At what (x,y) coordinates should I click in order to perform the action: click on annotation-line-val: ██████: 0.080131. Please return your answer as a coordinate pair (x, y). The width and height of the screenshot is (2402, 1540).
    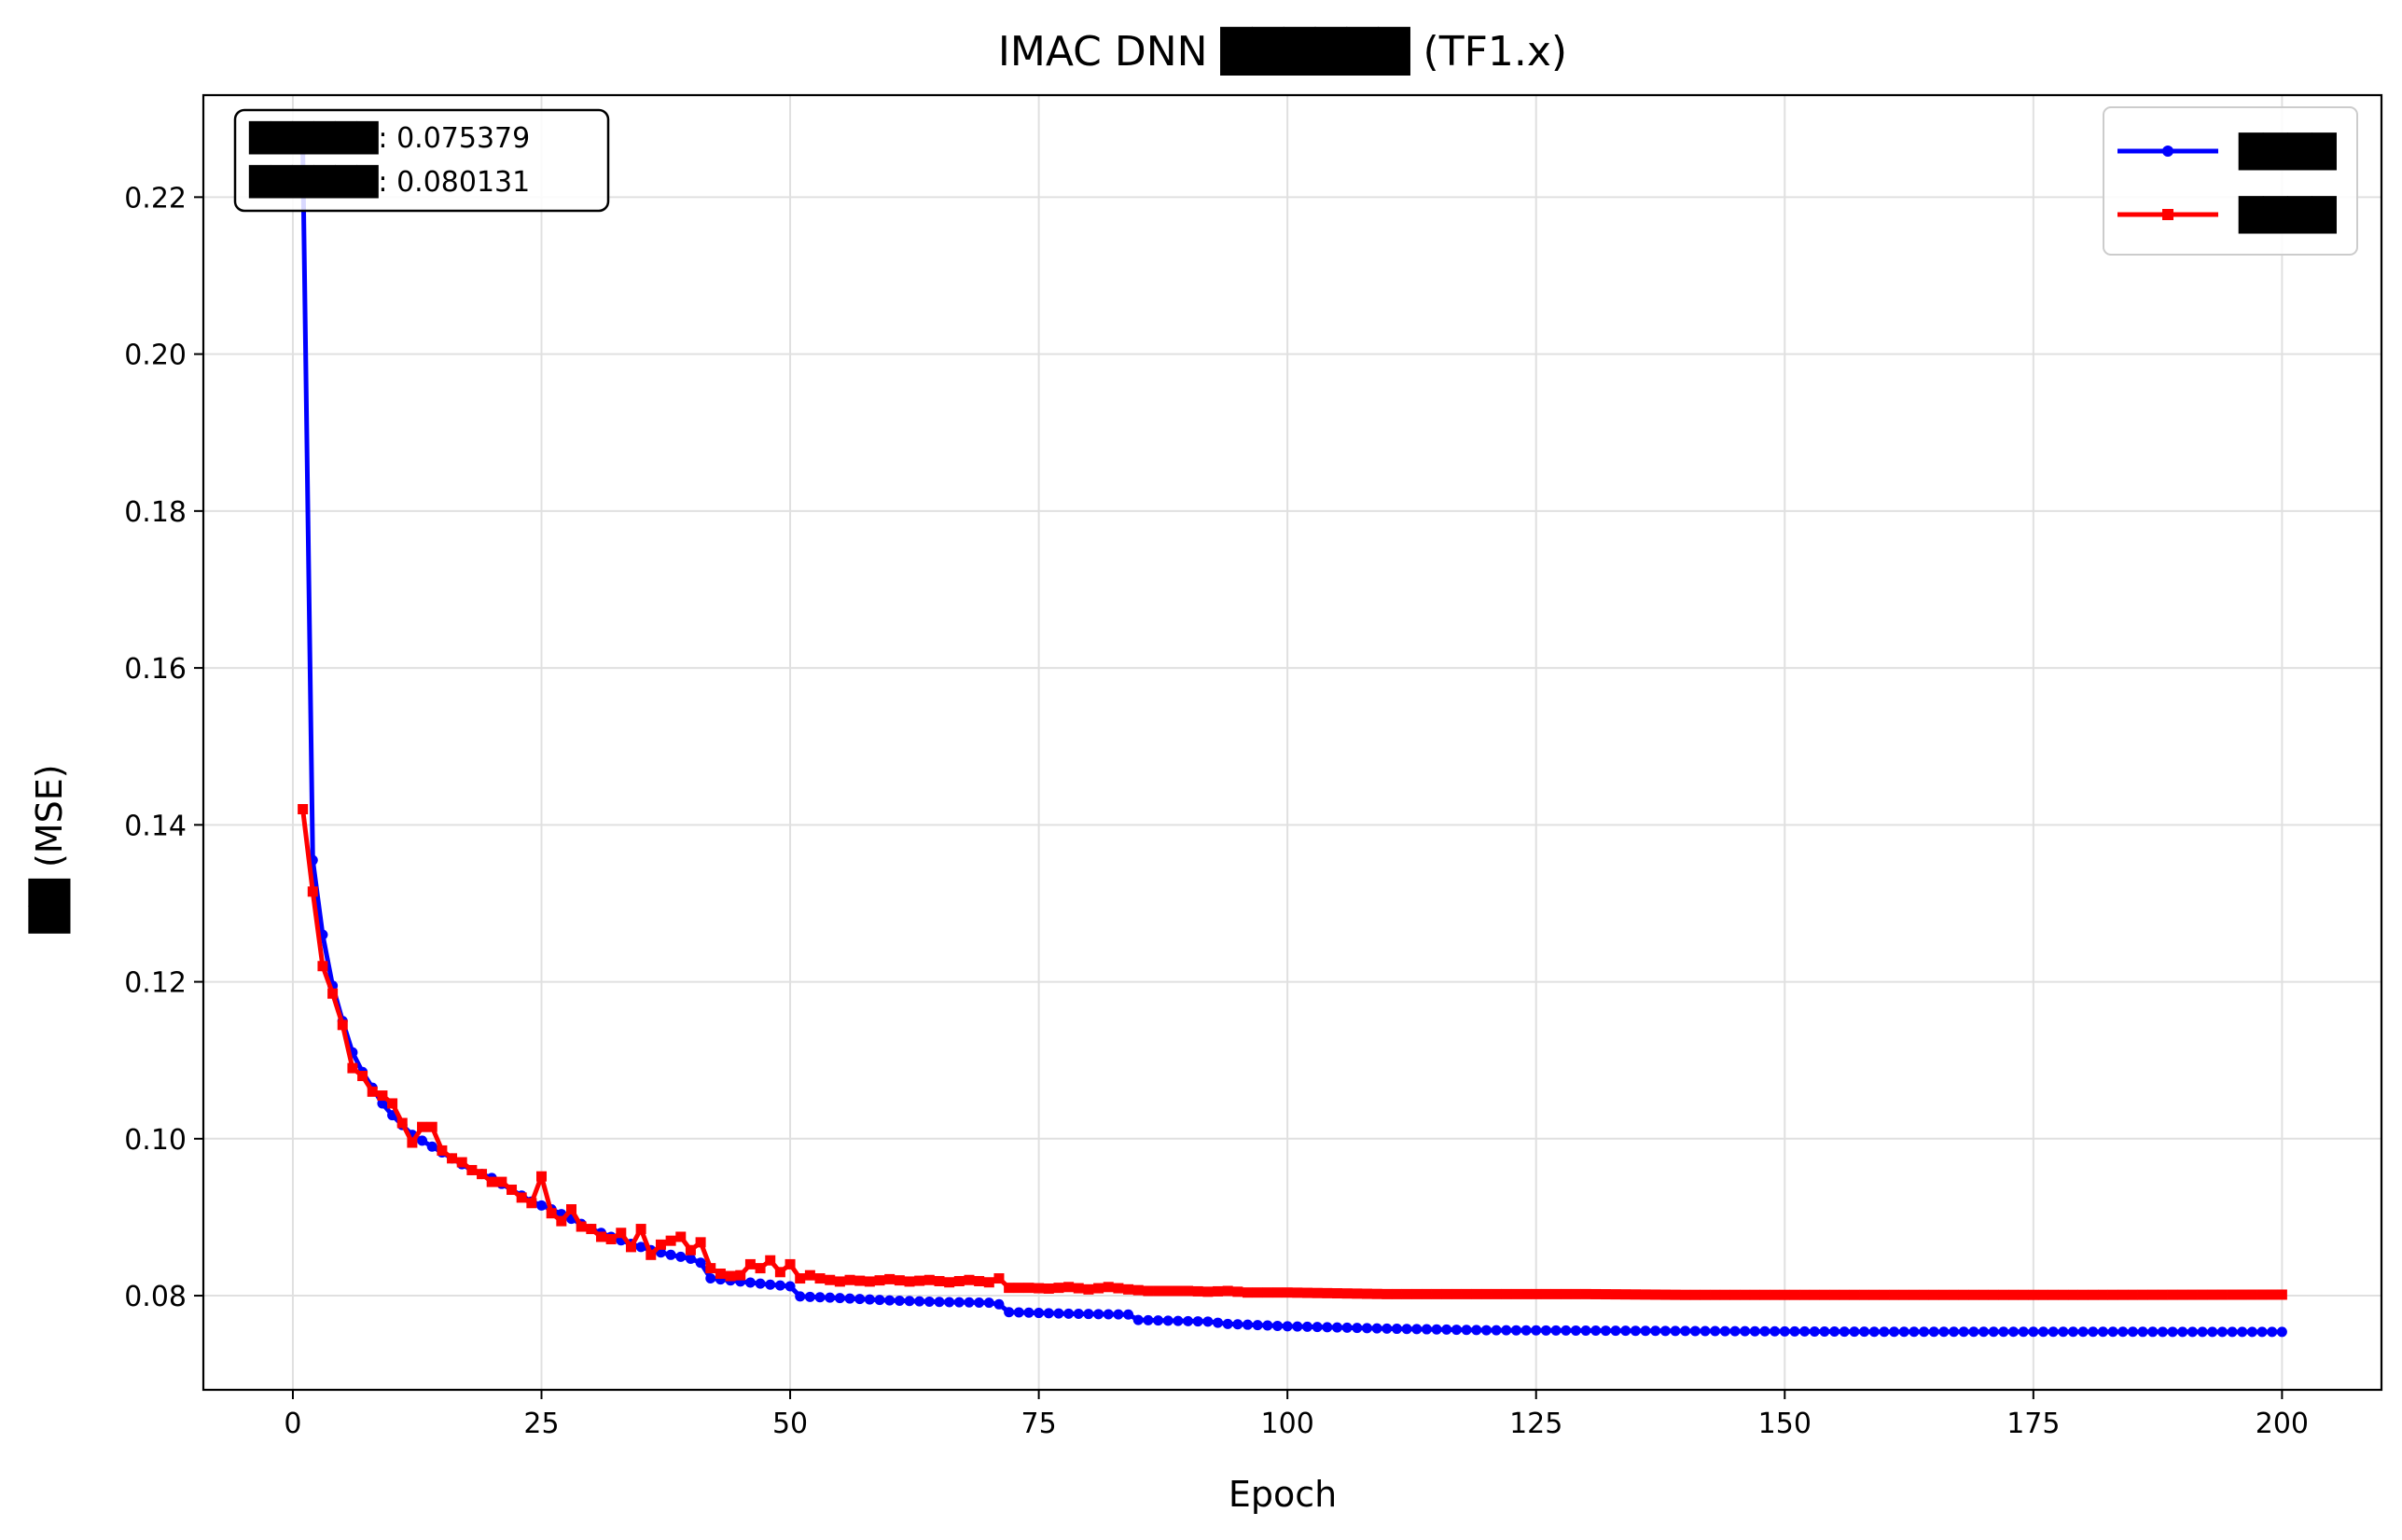
    Looking at the image, I should click on (389, 182).